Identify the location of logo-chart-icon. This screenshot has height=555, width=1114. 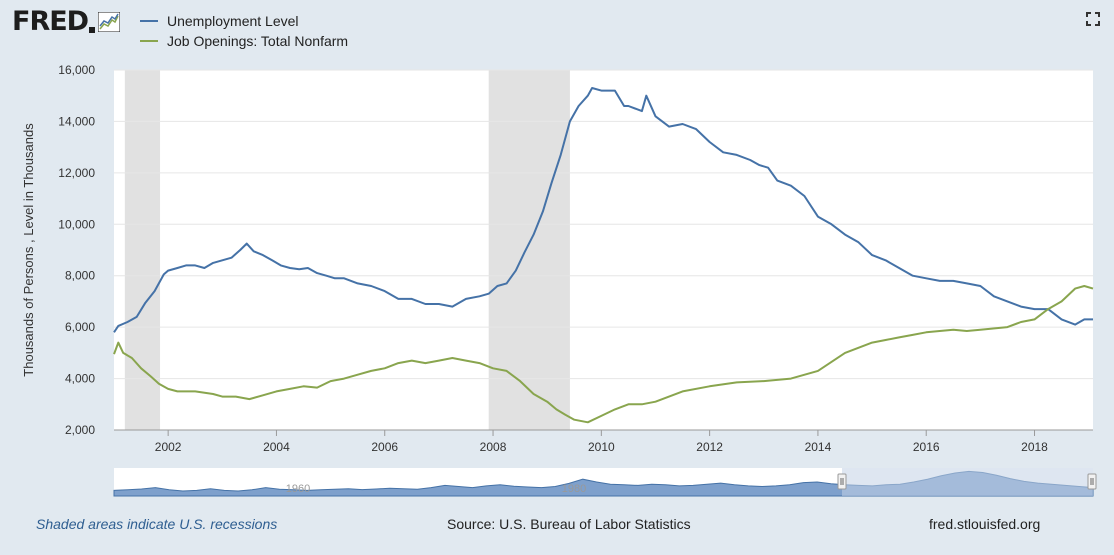
(109, 21).